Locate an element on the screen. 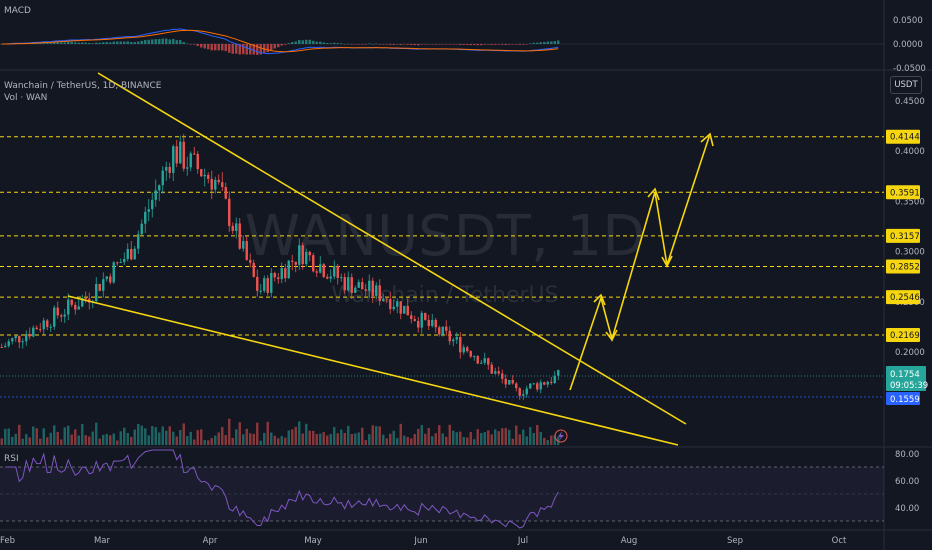 Image resolution: width=932 pixels, height=550 pixels. time-label: Jul is located at coordinates (522, 541).